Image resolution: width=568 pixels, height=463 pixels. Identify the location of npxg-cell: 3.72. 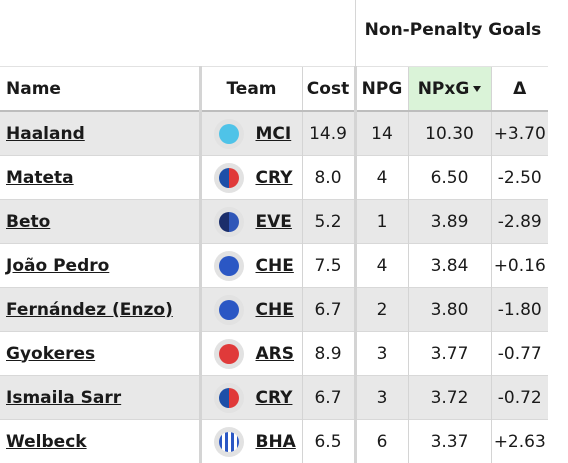
(449, 398).